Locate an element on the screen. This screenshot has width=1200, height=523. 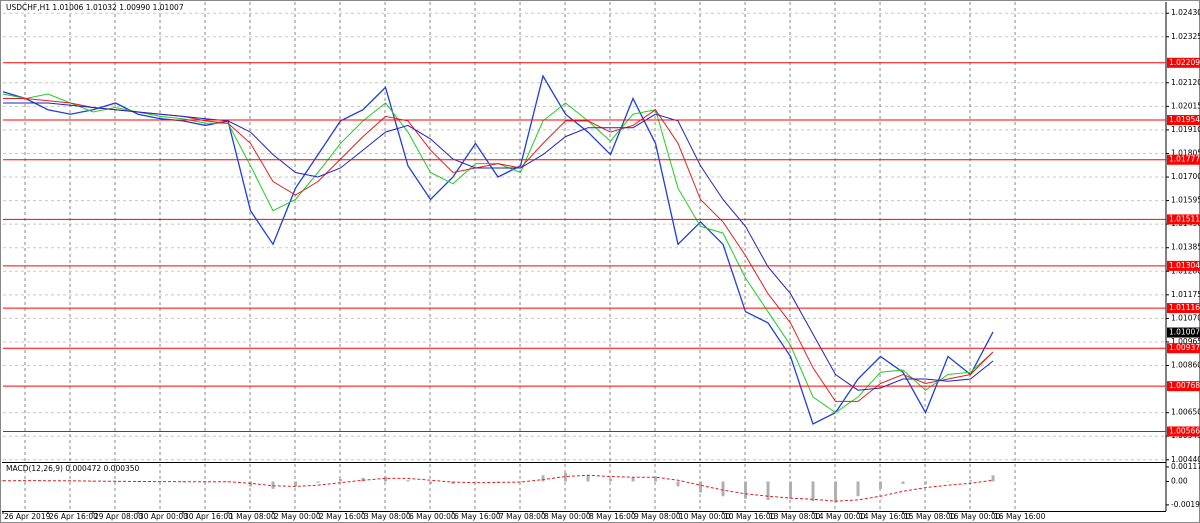
time-label: 16 May 00:00 is located at coordinates (975, 516).